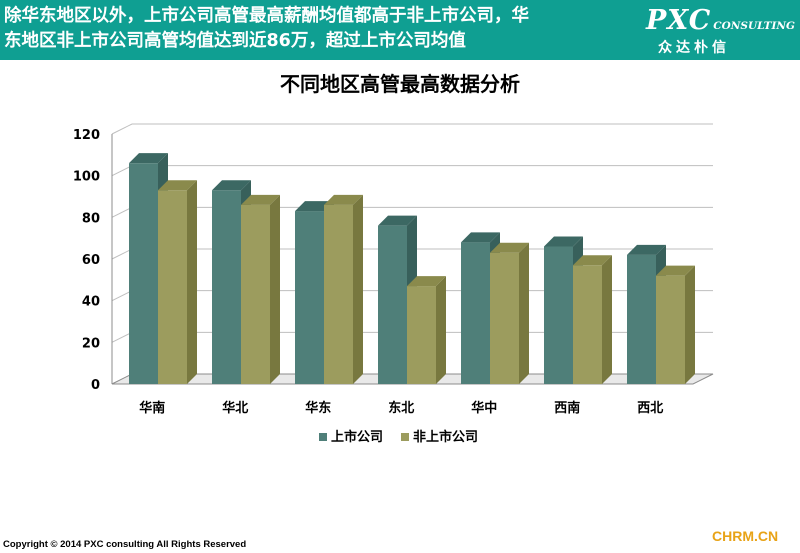  Describe the element at coordinates (484, 408) in the screenshot. I see `x-tick-label: 华中` at that location.